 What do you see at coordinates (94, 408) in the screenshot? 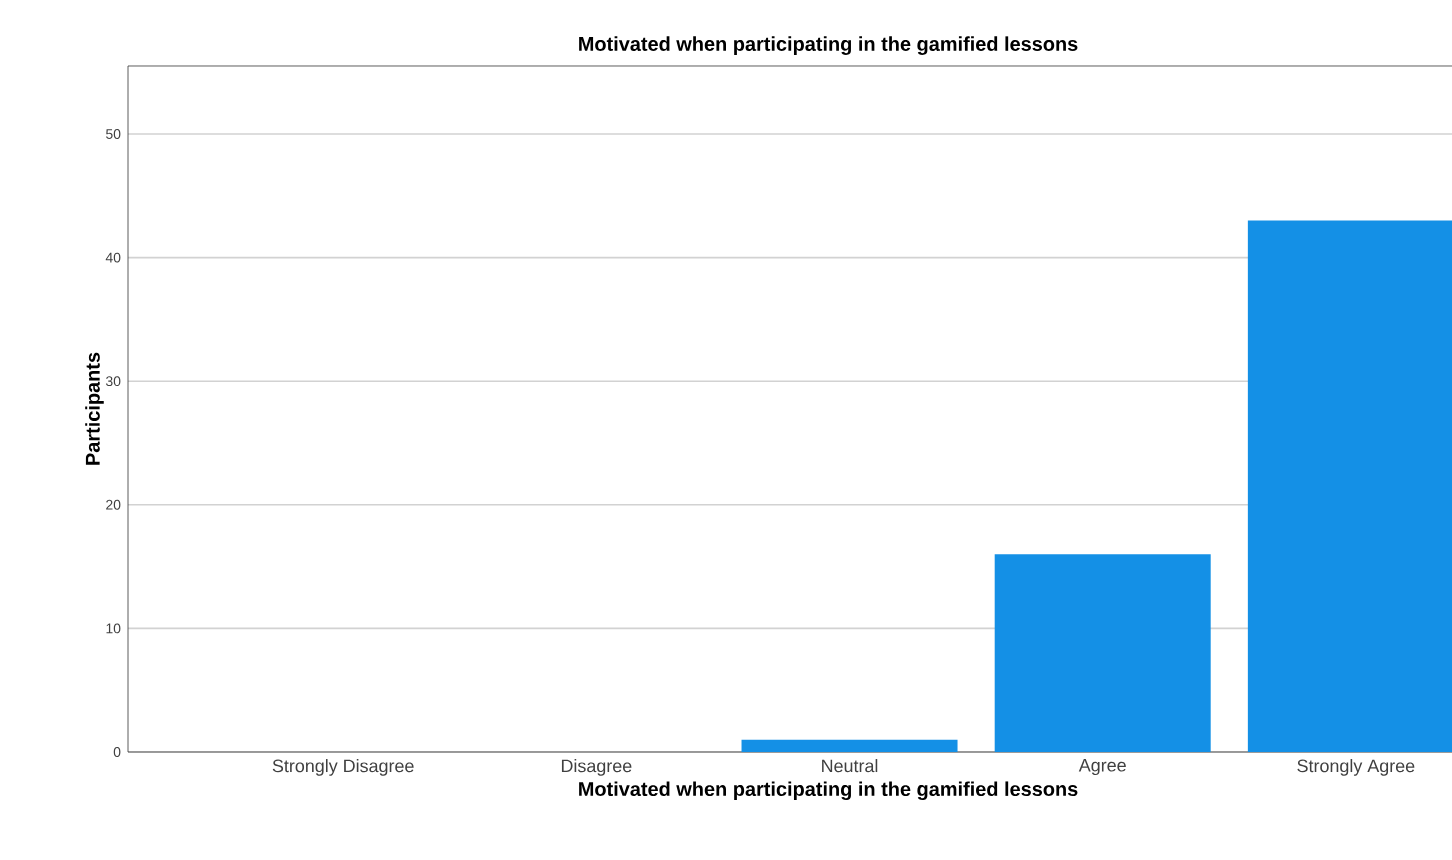
I see `y-axis-title: Participants` at bounding box center [94, 408].